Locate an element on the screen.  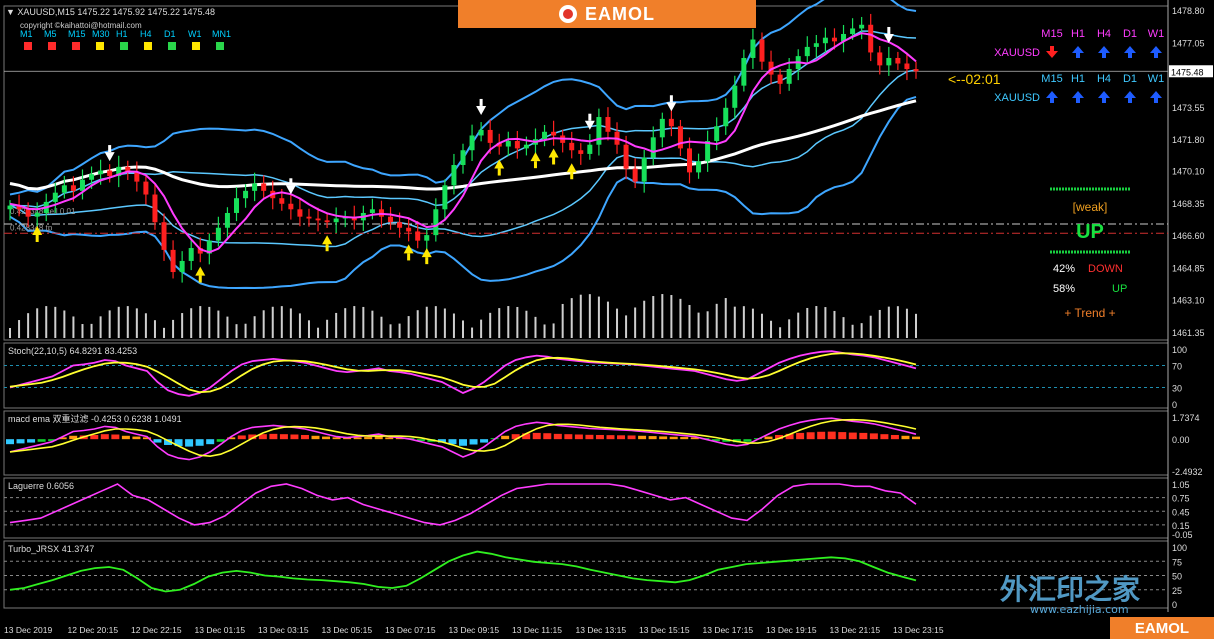
laguerre-tick: -0.05 is located at coordinates (1182, 535).